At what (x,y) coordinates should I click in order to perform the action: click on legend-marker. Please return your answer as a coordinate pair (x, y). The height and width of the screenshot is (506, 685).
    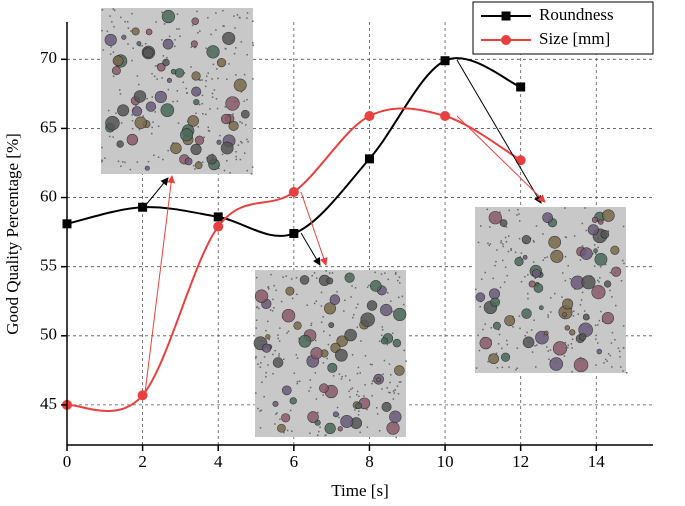
    Looking at the image, I should click on (506, 16).